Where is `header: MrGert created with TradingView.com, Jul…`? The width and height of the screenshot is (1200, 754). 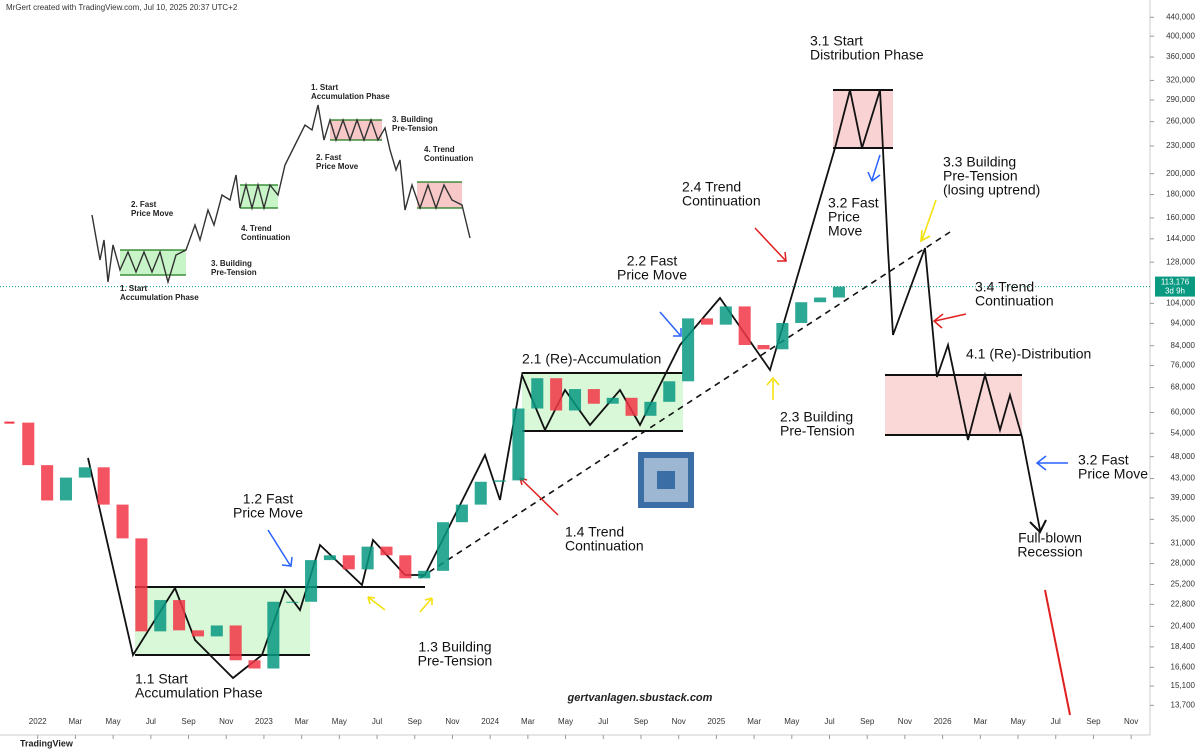 header: MrGert created with TradingView.com, Jul… is located at coordinates (122, 7).